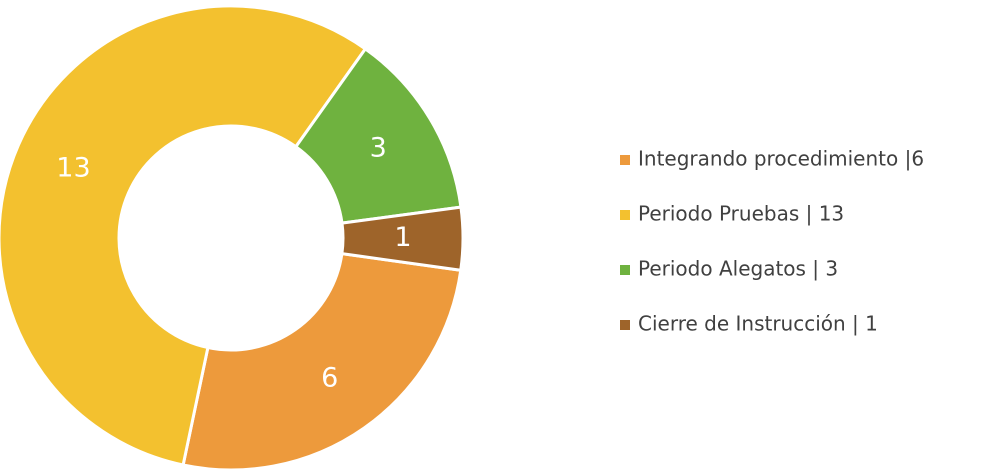 Image resolution: width=984 pixels, height=476 pixels. Describe the element at coordinates (73, 167) in the screenshot. I see `data-label: 13` at that location.